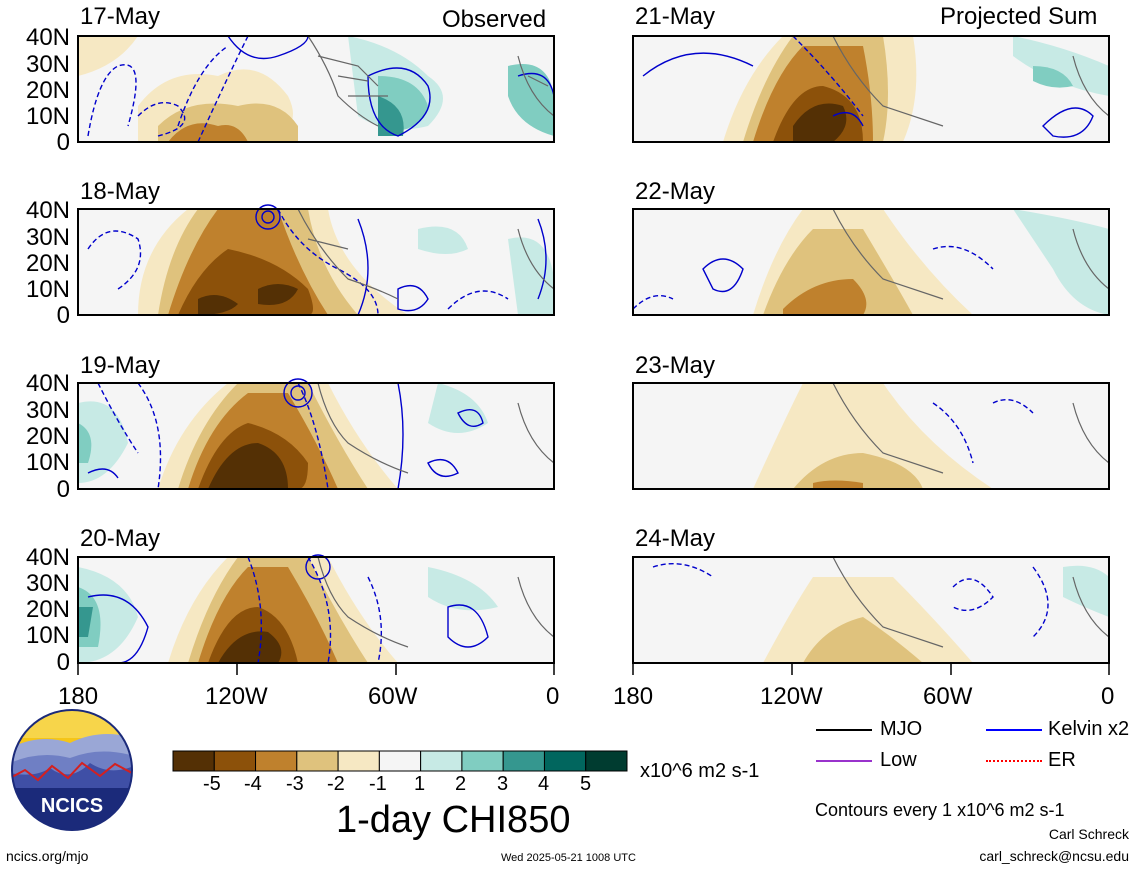 This screenshot has height=871, width=1135. Describe the element at coordinates (503, 784) in the screenshot. I see `colorbar-tick: 3` at that location.